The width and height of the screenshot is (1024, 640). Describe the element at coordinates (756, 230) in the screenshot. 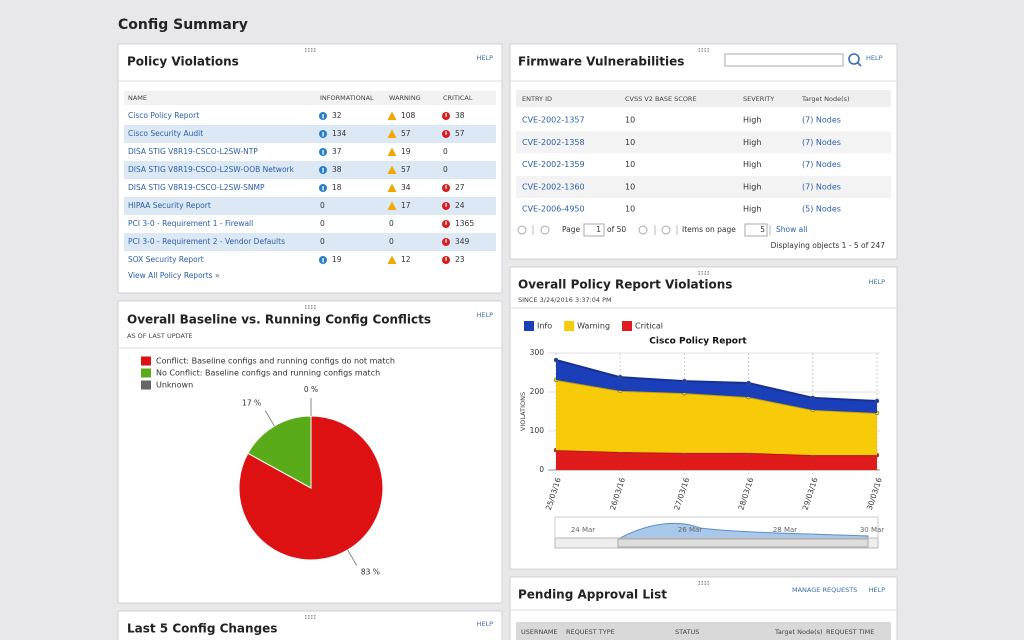

I see `items-input` at that location.